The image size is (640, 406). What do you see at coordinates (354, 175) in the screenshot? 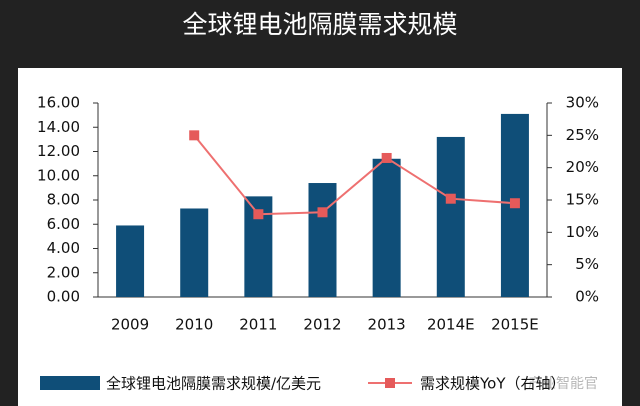
I see `line` at bounding box center [354, 175].